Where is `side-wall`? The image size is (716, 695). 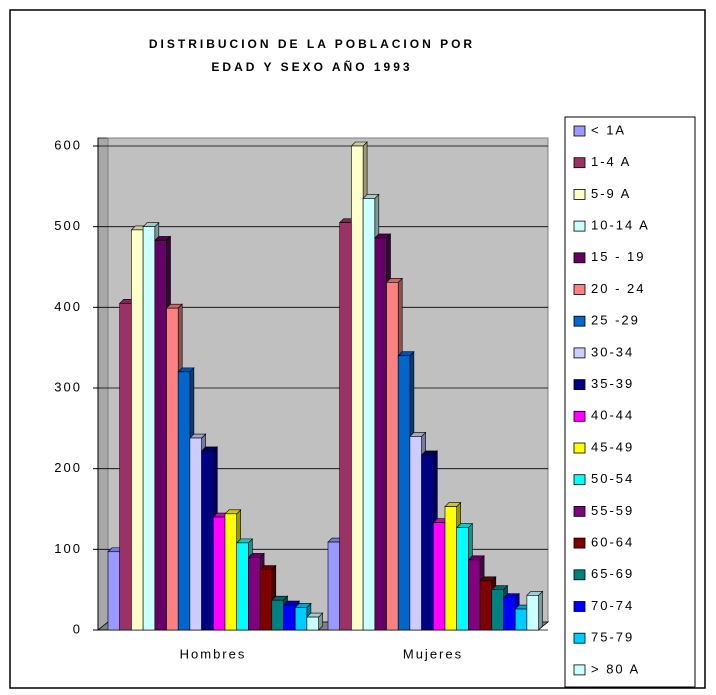
side-wall is located at coordinates (103, 384).